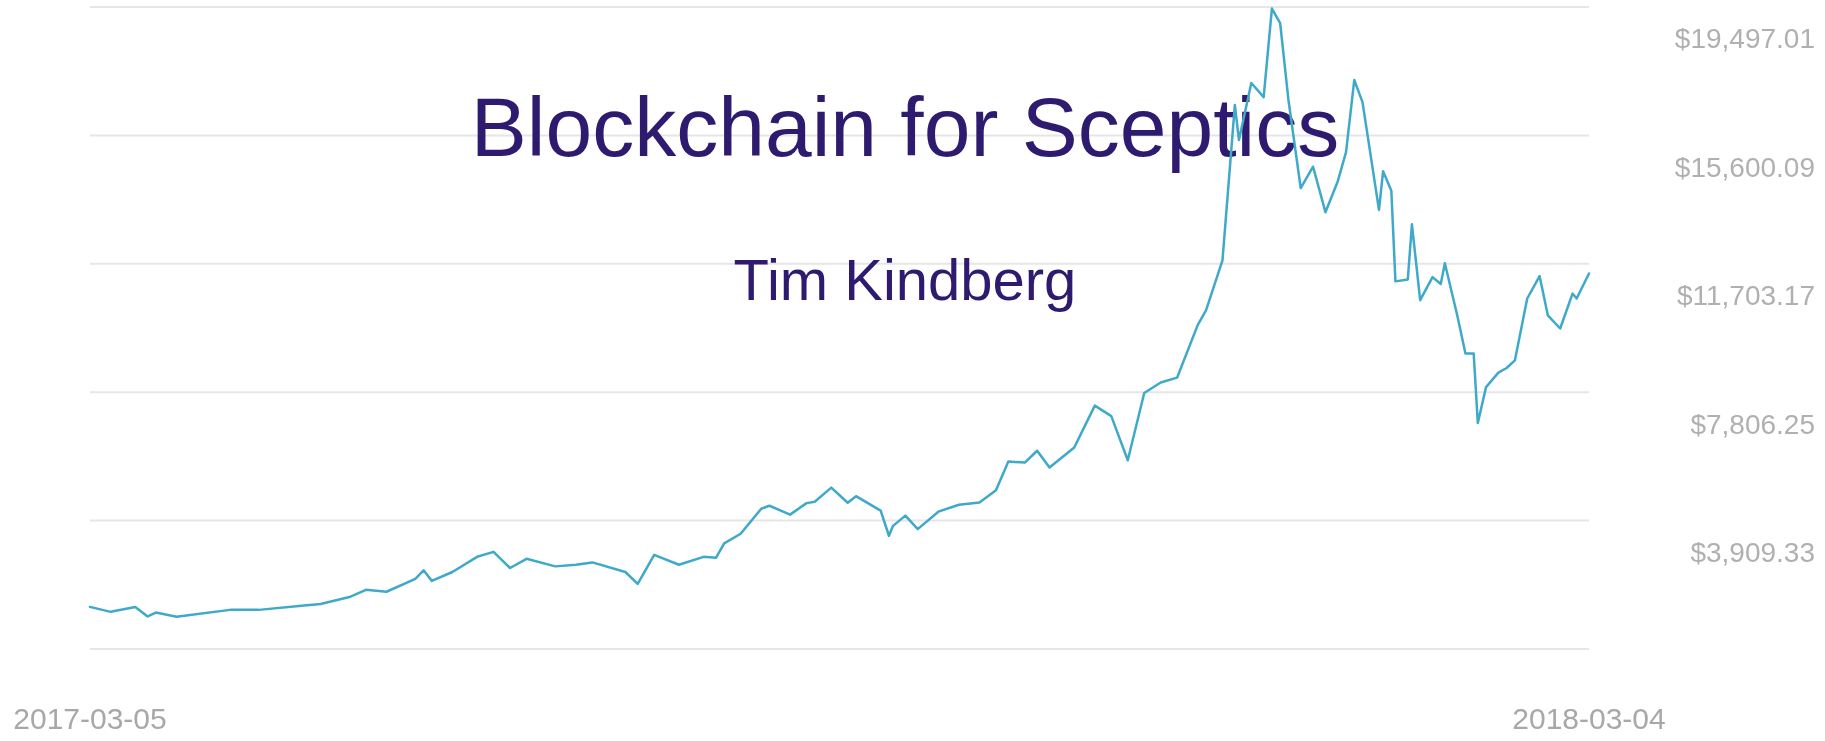 This screenshot has width=1825, height=741. What do you see at coordinates (90, 718) in the screenshot?
I see `x-tick-label: 2017-03-05` at bounding box center [90, 718].